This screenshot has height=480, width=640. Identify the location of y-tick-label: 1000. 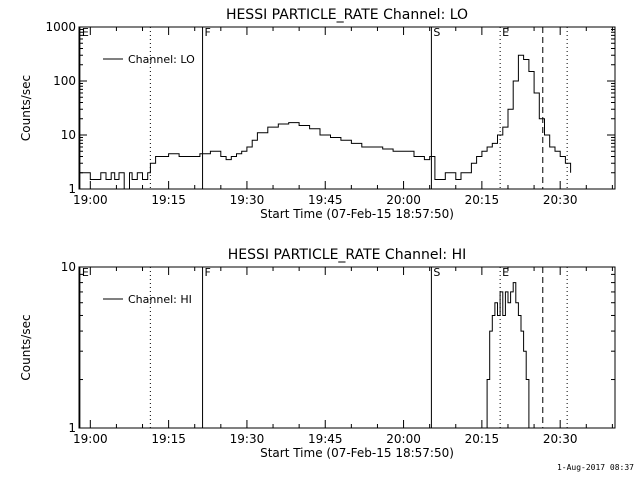
(60, 27).